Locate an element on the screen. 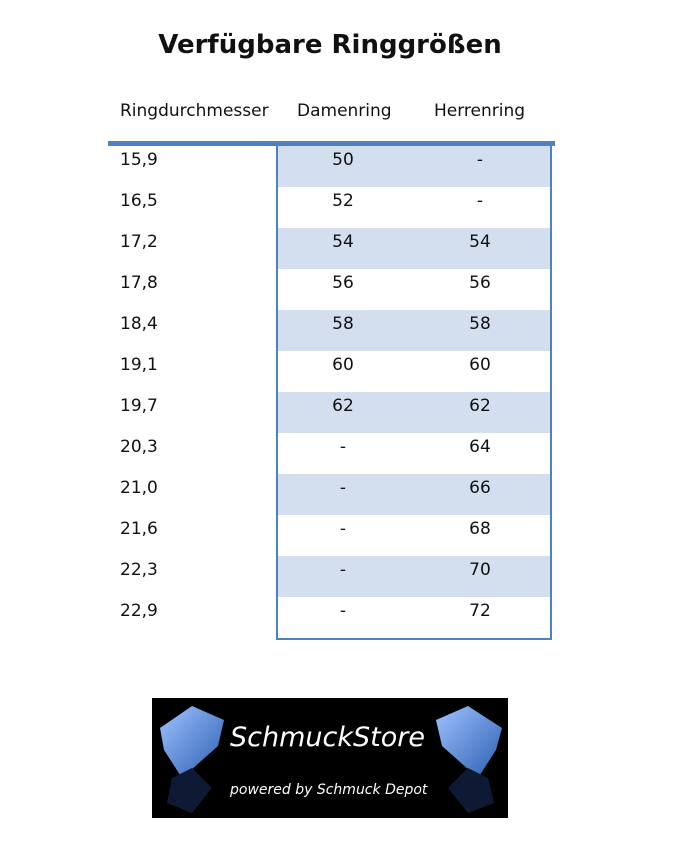  cell-diameter: 15,9 is located at coordinates (139, 160).